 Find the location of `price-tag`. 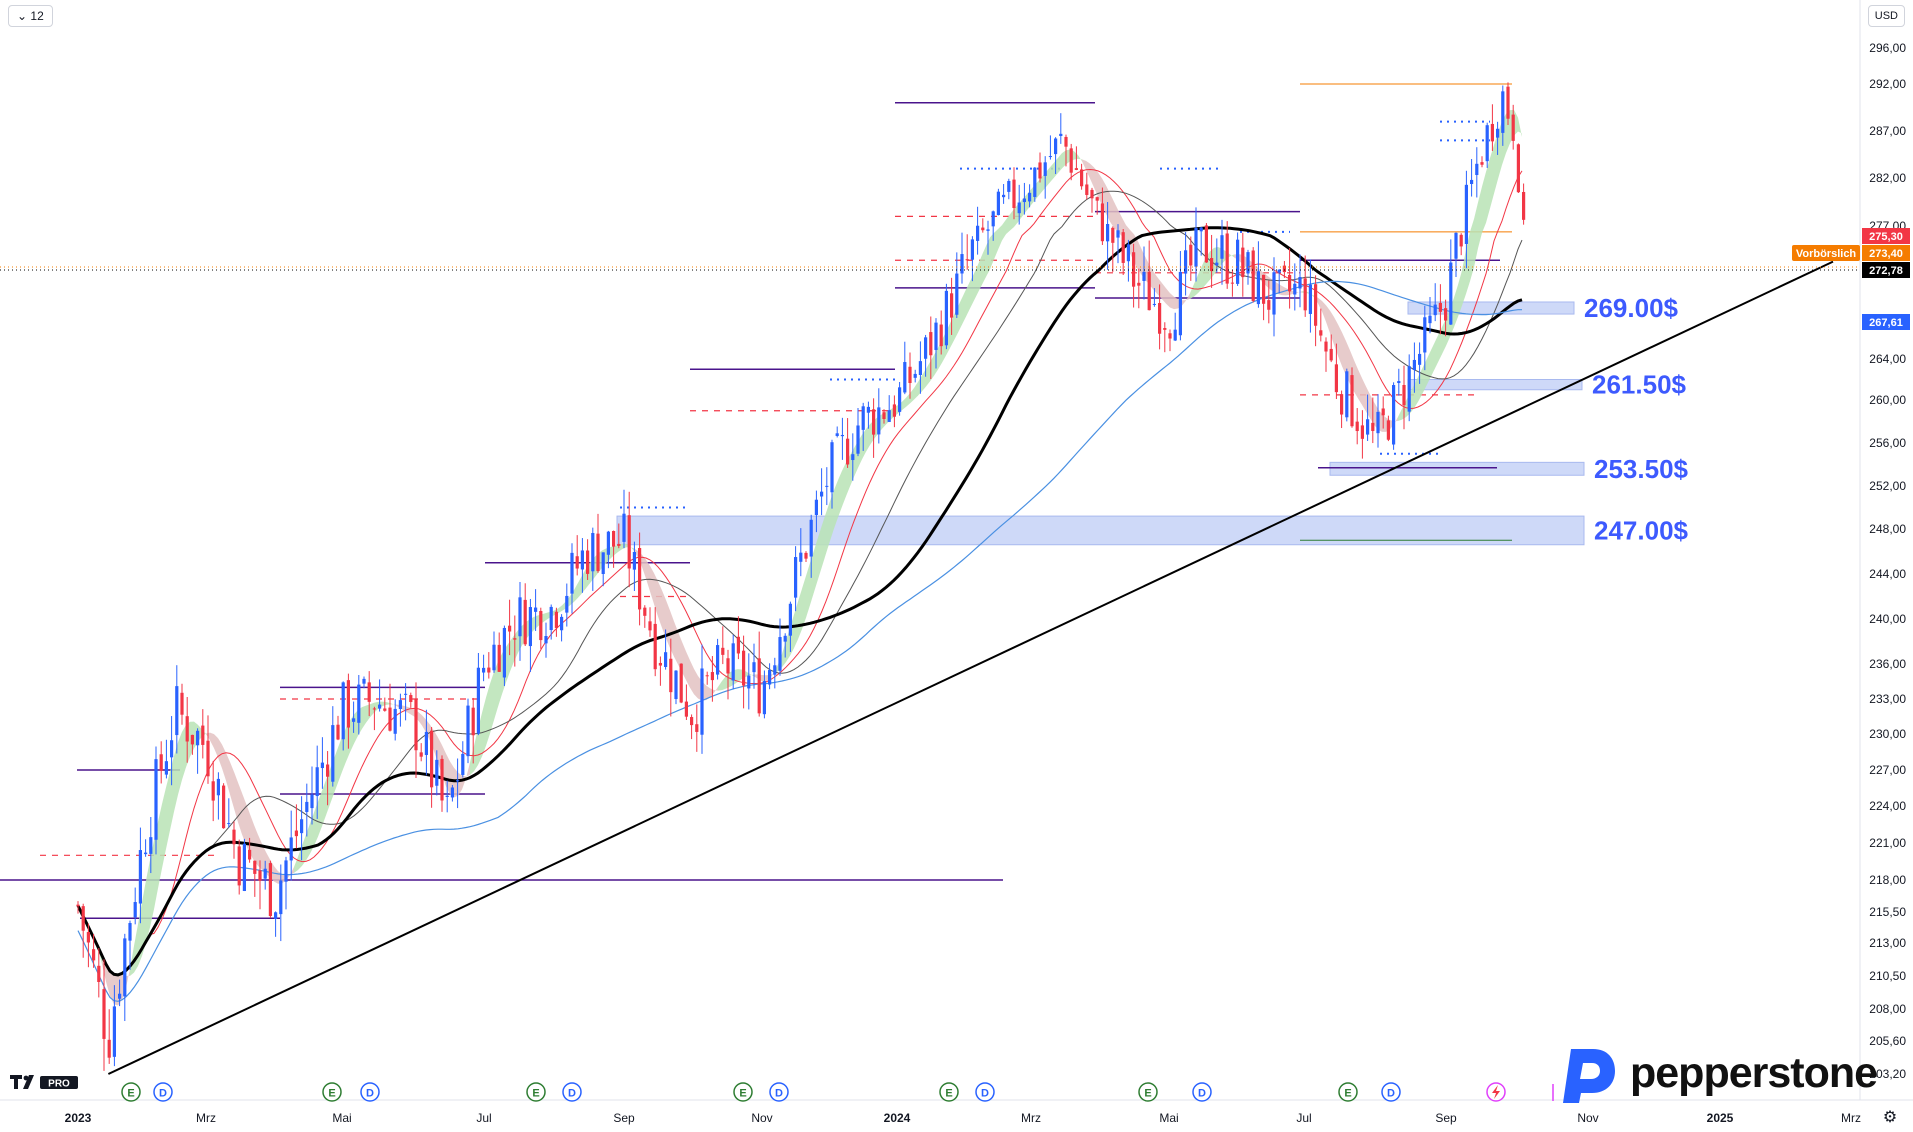

price-tag is located at coordinates (1886, 236).